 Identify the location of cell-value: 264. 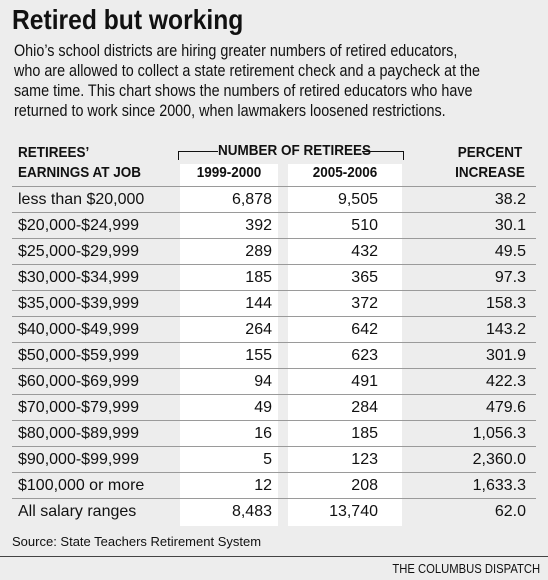
(258, 329).